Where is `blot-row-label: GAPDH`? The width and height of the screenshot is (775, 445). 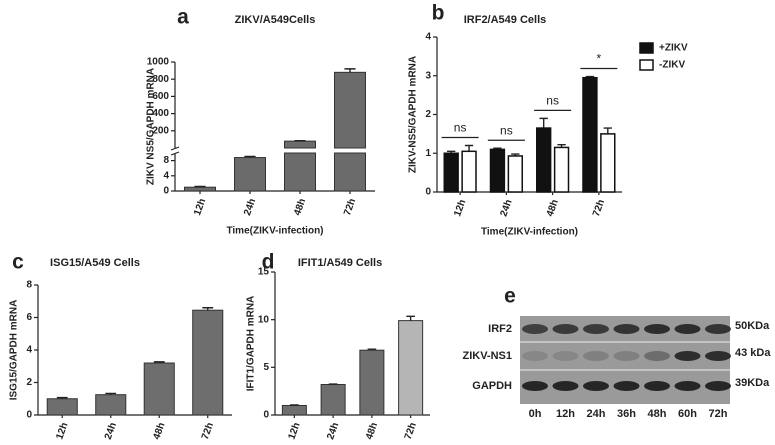
blot-row-label: GAPDH is located at coordinates (492, 386).